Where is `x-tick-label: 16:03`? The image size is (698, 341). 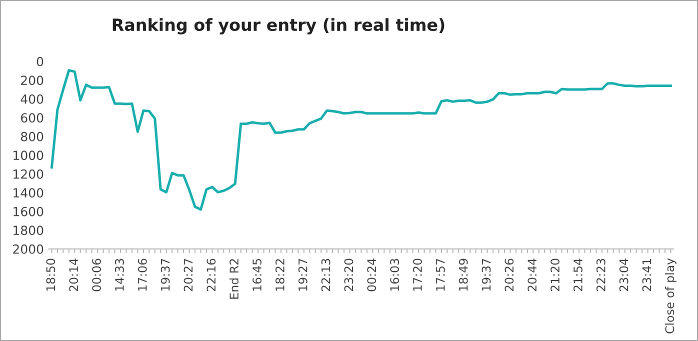 x-tick-label: 16:03 is located at coordinates (395, 274).